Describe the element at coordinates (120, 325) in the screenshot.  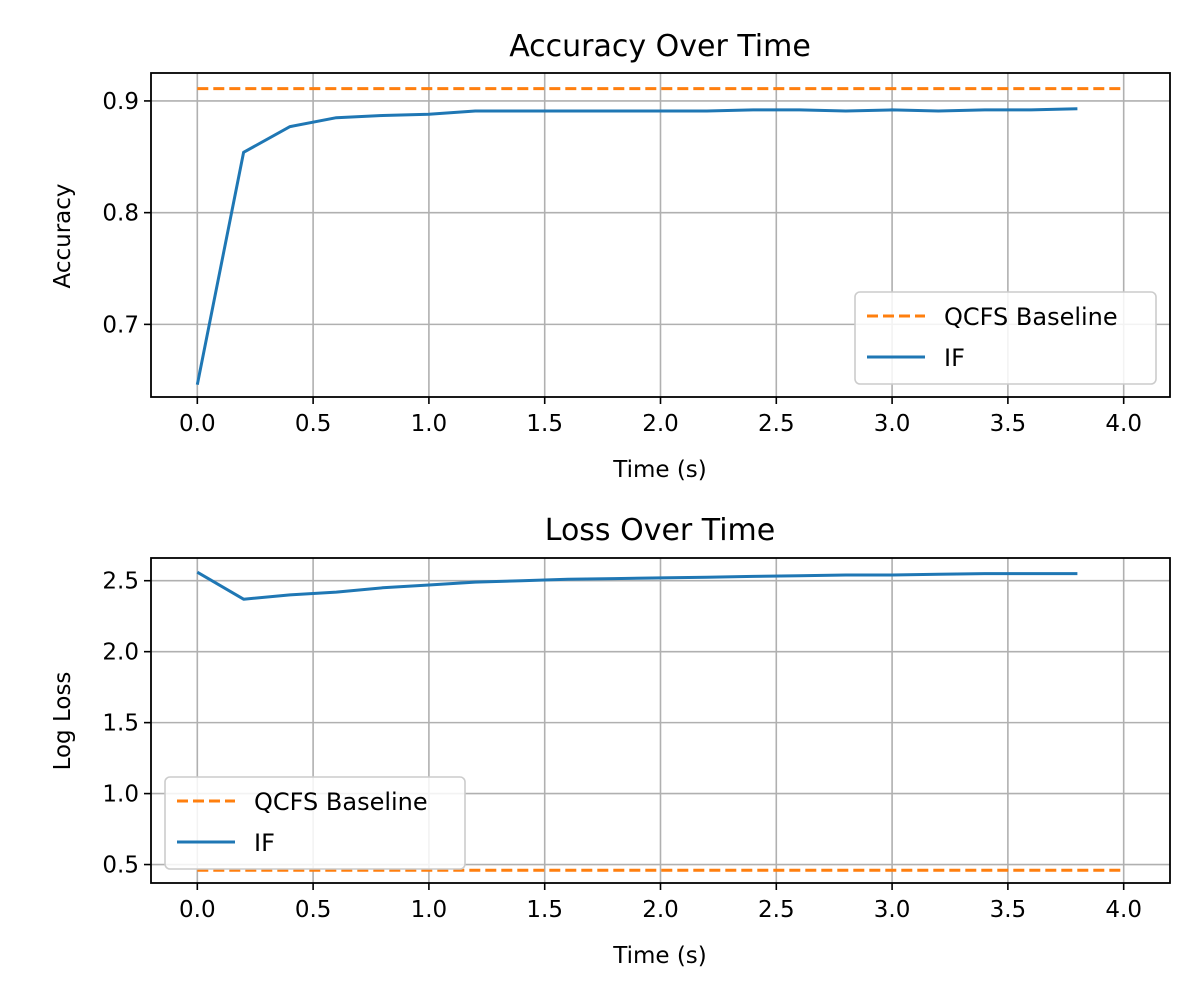
I see `y-tick-label: 0.7` at that location.